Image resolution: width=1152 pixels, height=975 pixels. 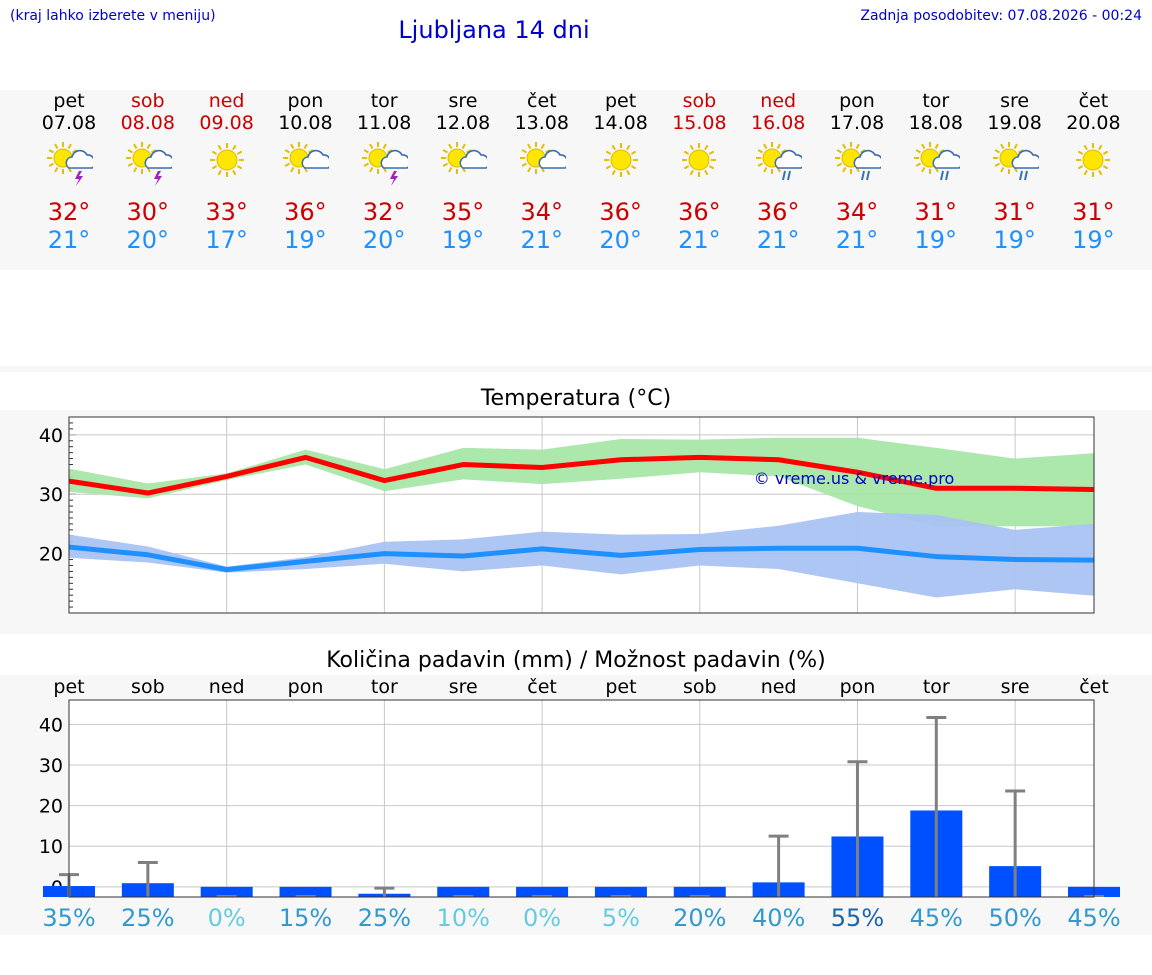 What do you see at coordinates (1094, 918) in the screenshot?
I see `precipitation-probability: 45%` at bounding box center [1094, 918].